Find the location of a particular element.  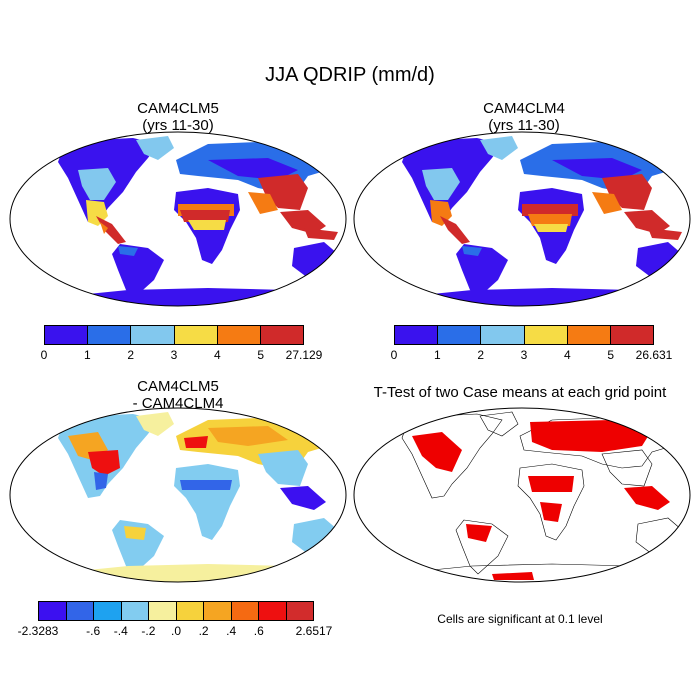

significance-note: Cells are significant at 0.1 level is located at coordinates (520, 619).